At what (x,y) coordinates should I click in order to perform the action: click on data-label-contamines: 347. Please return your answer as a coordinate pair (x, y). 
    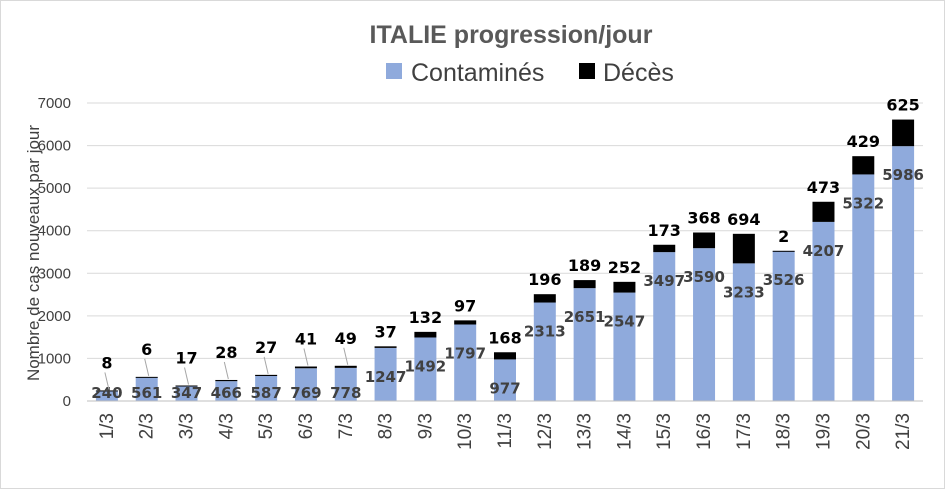
    Looking at the image, I should click on (186, 393).